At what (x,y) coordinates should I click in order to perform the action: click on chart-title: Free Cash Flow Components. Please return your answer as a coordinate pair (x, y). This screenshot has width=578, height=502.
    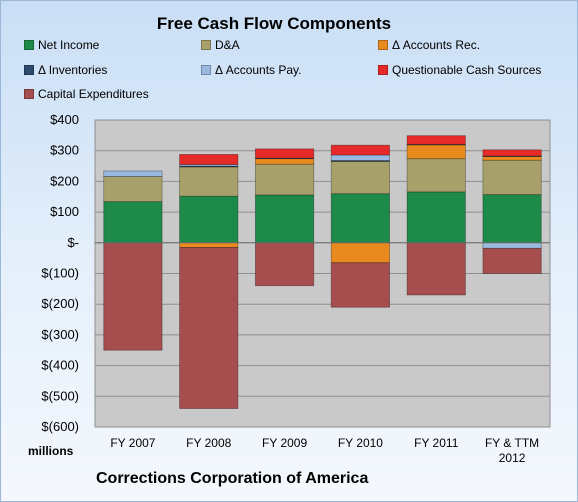
    Looking at the image, I should click on (274, 23).